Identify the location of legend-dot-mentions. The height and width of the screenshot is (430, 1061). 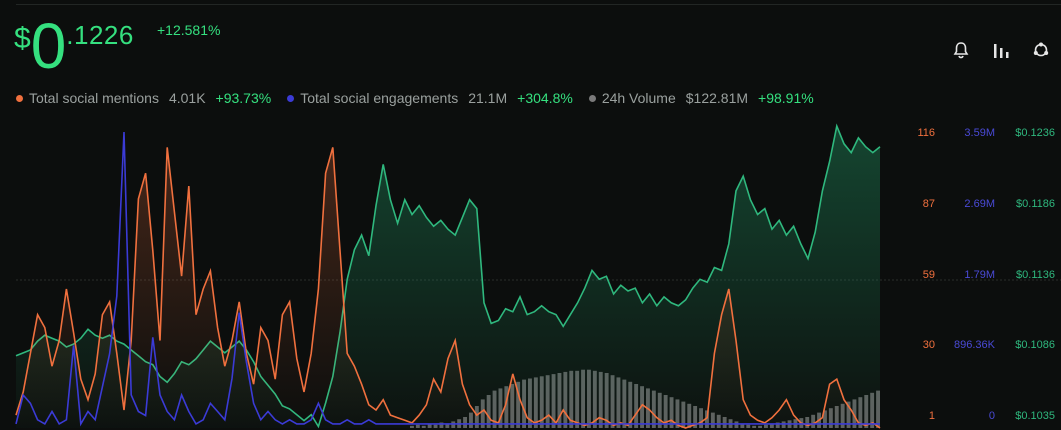
(19, 98).